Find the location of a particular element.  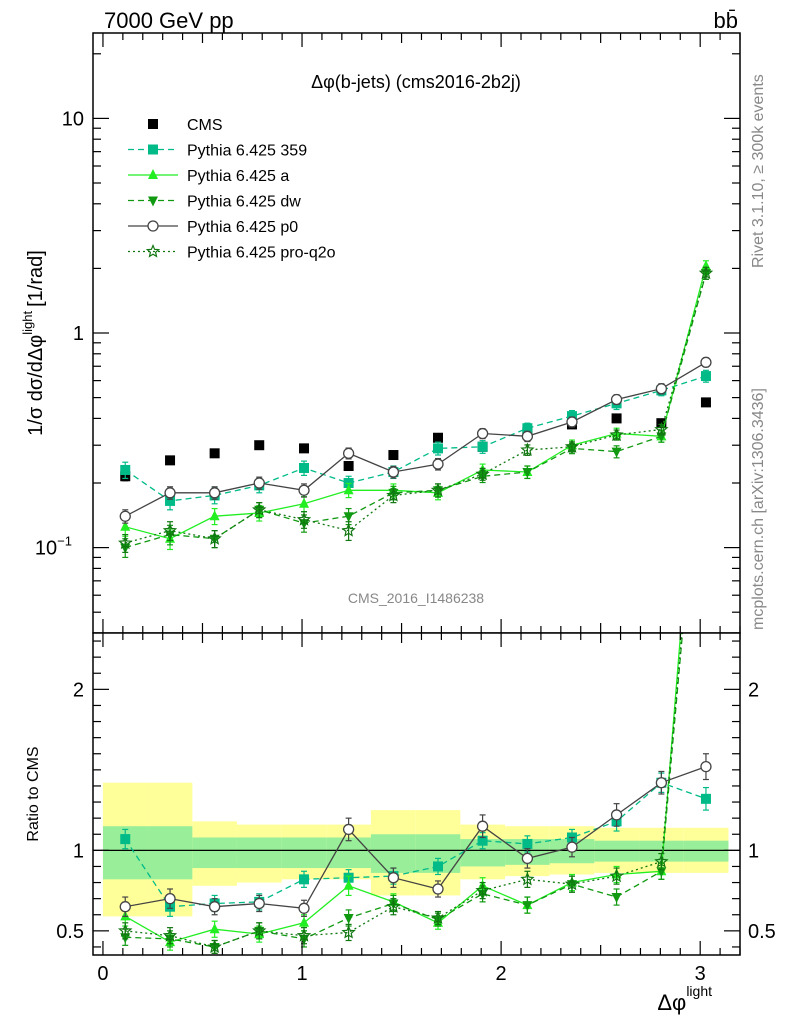

main-ytick-label-base-0: 10 is located at coordinates (46, 549).